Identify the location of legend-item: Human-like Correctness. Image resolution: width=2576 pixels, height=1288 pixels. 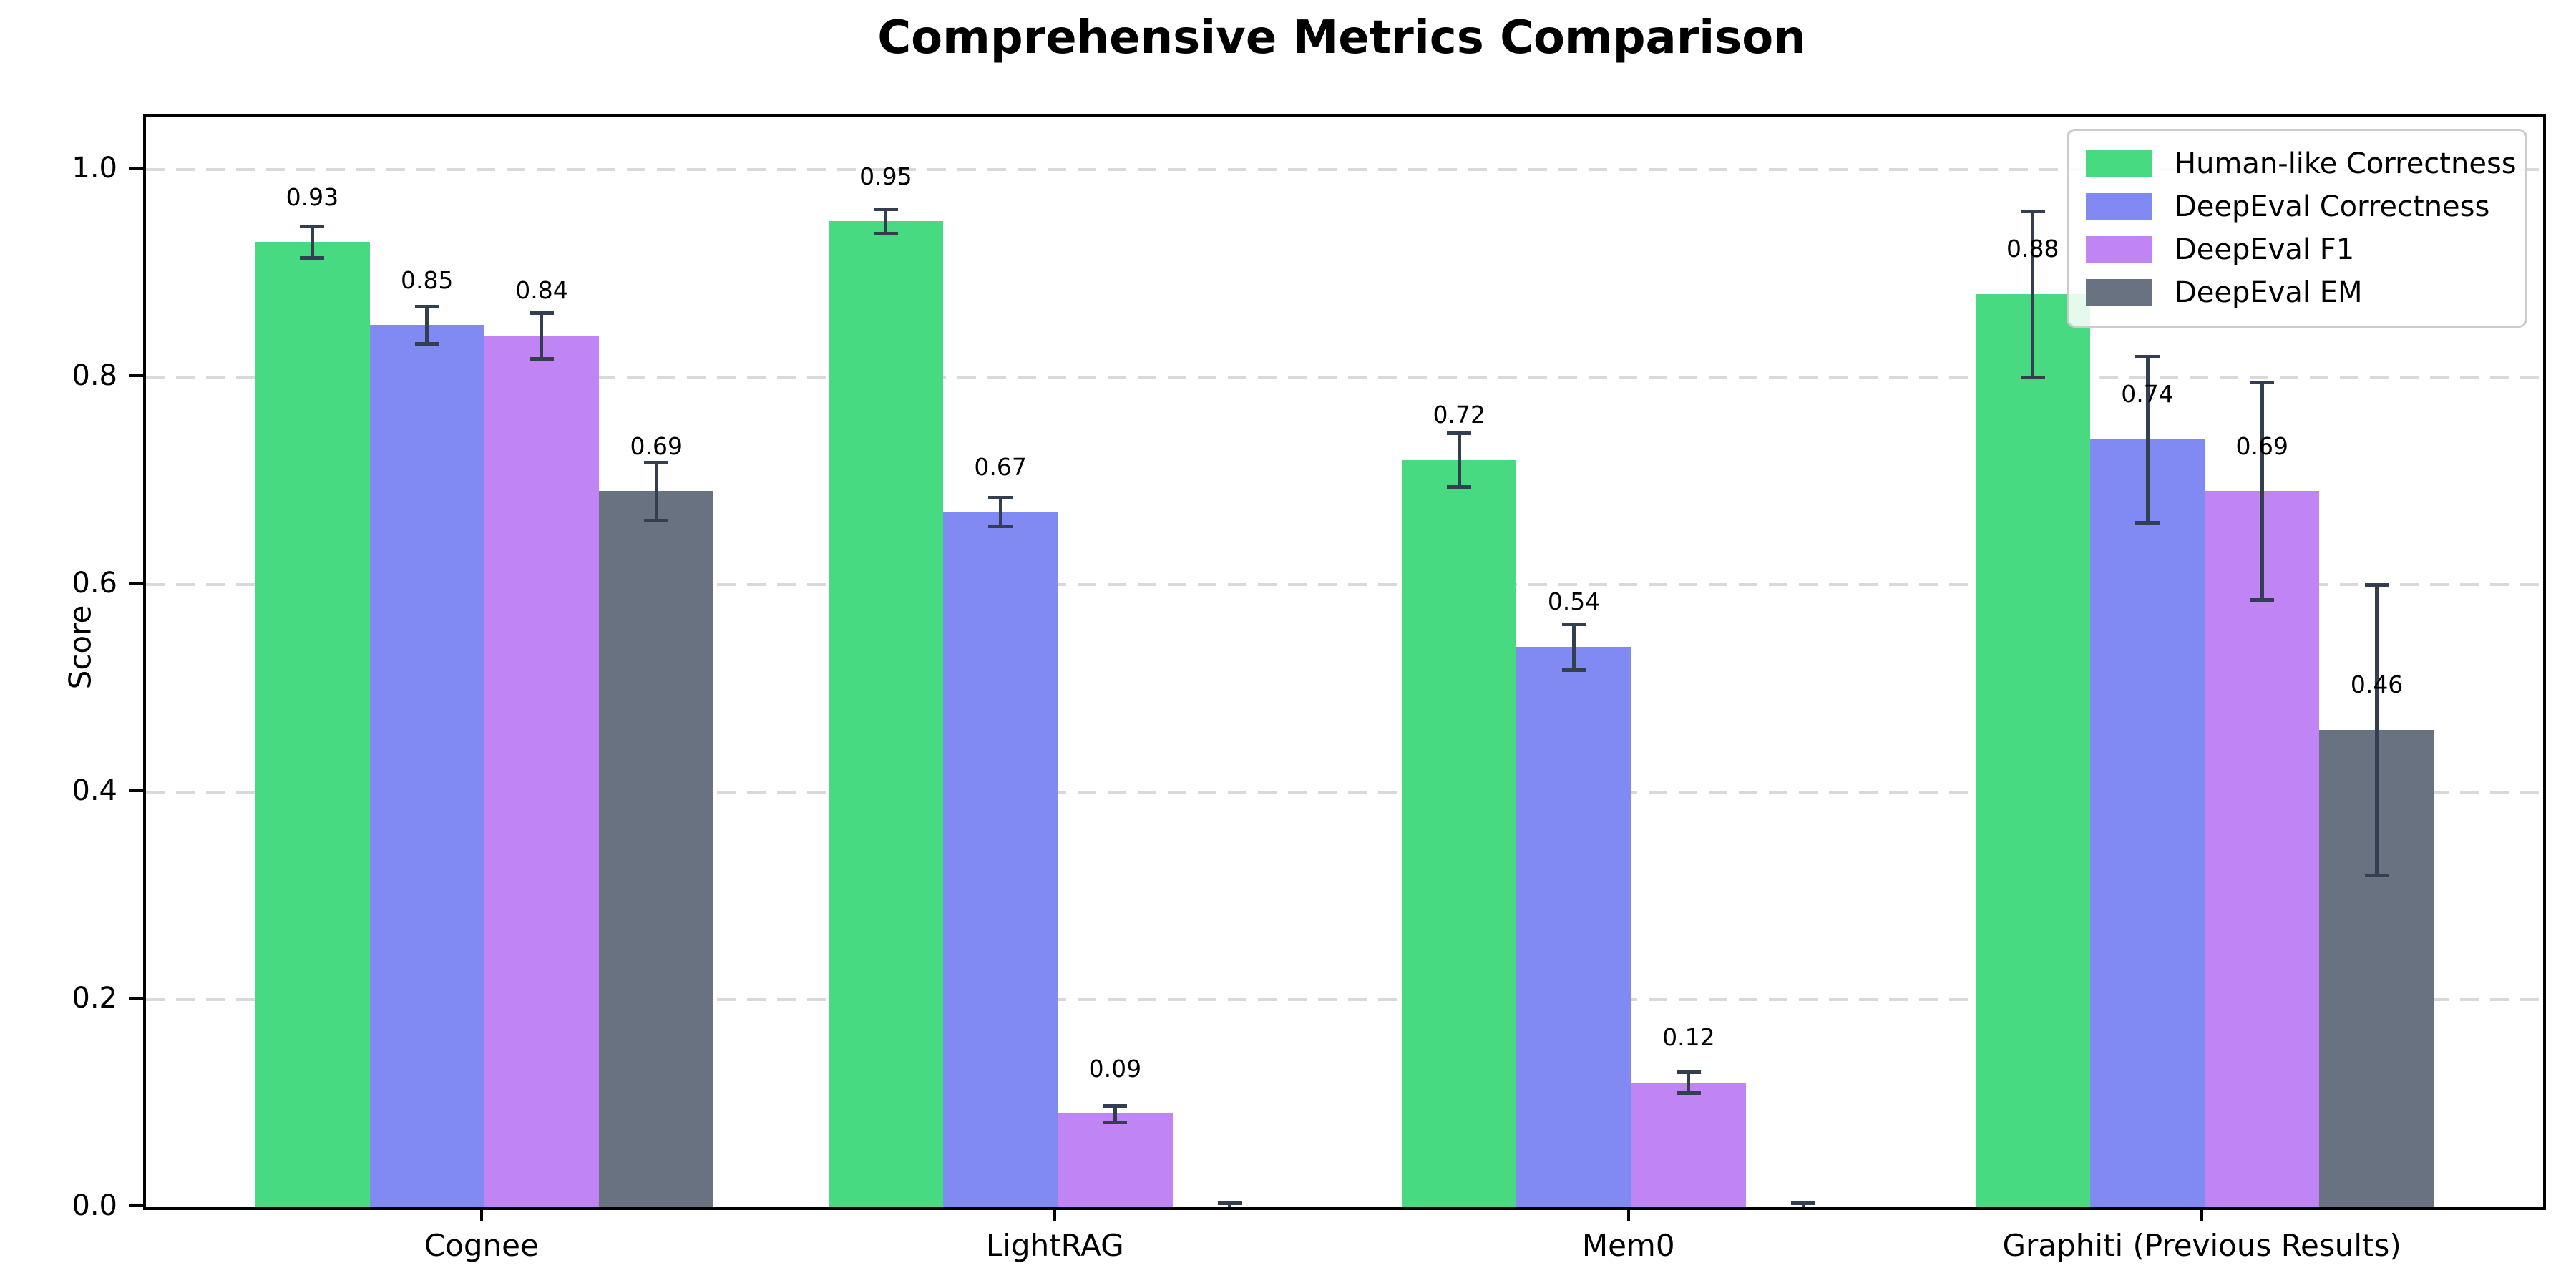
(2301, 163).